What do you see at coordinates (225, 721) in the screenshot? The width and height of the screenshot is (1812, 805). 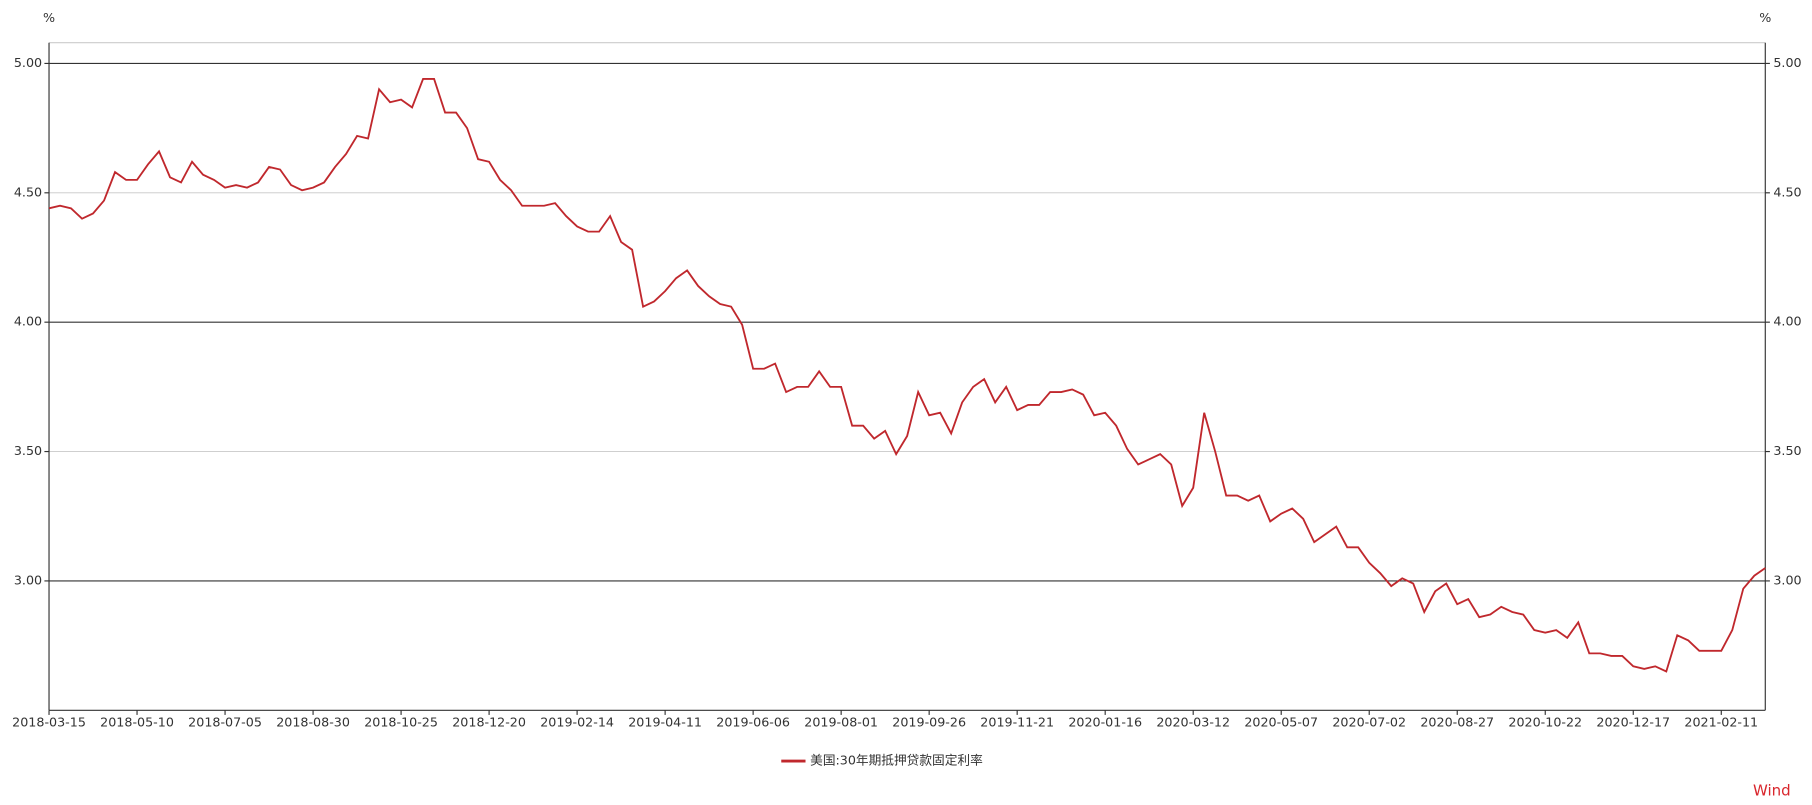 I see `x-tick-label: 2018-07-05` at bounding box center [225, 721].